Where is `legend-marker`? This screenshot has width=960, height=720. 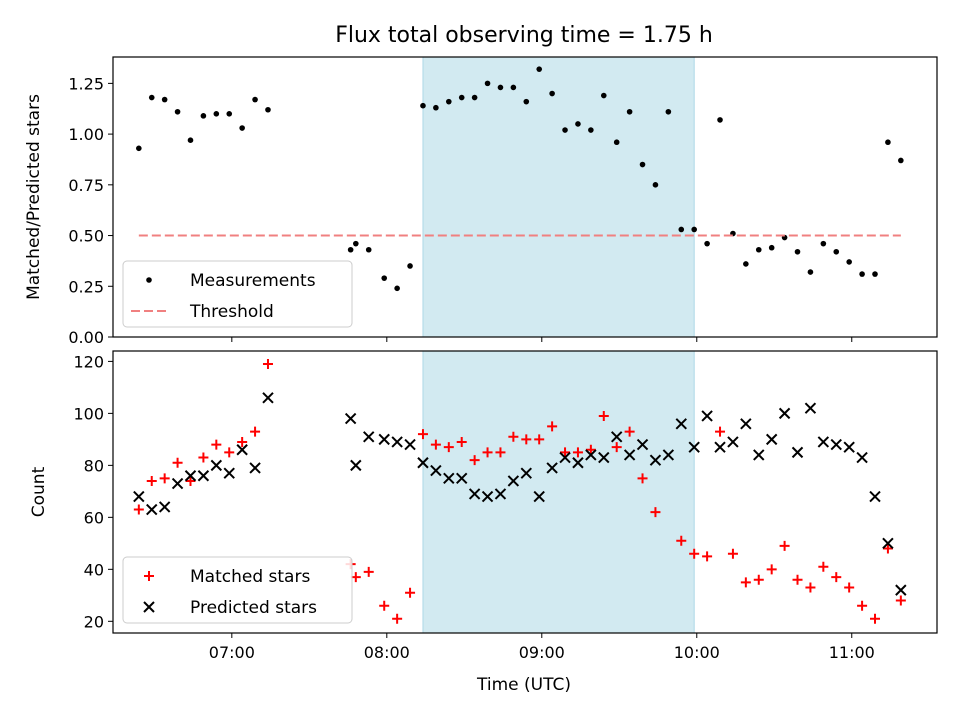
legend-marker is located at coordinates (149, 576).